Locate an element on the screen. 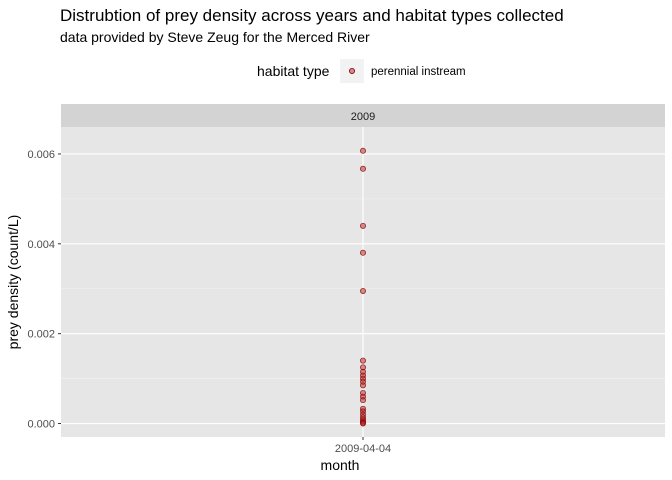 This screenshot has width=672, height=480. x-axis-title: month is located at coordinates (340, 465).